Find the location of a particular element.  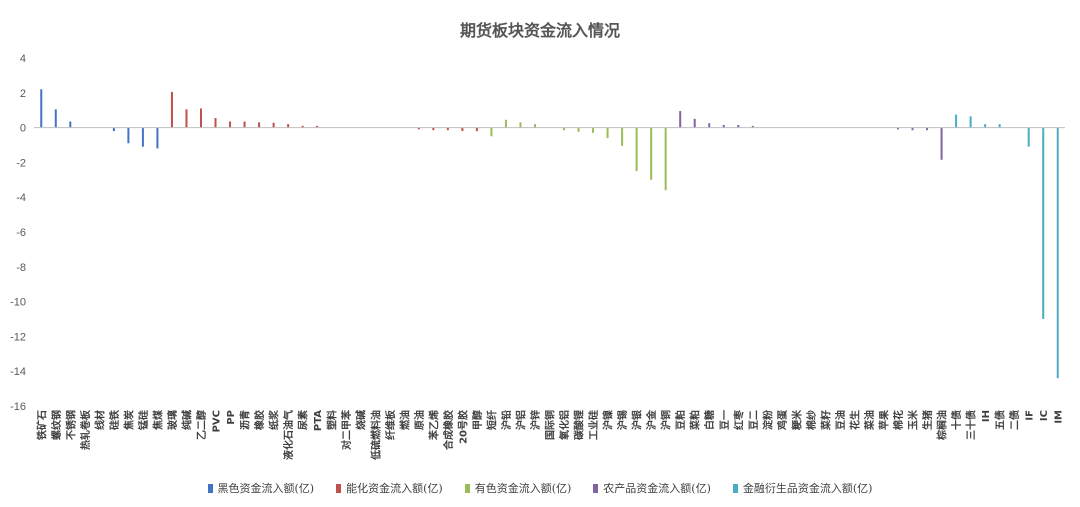

x-tick-label: 三十债 is located at coordinates (971, 425).